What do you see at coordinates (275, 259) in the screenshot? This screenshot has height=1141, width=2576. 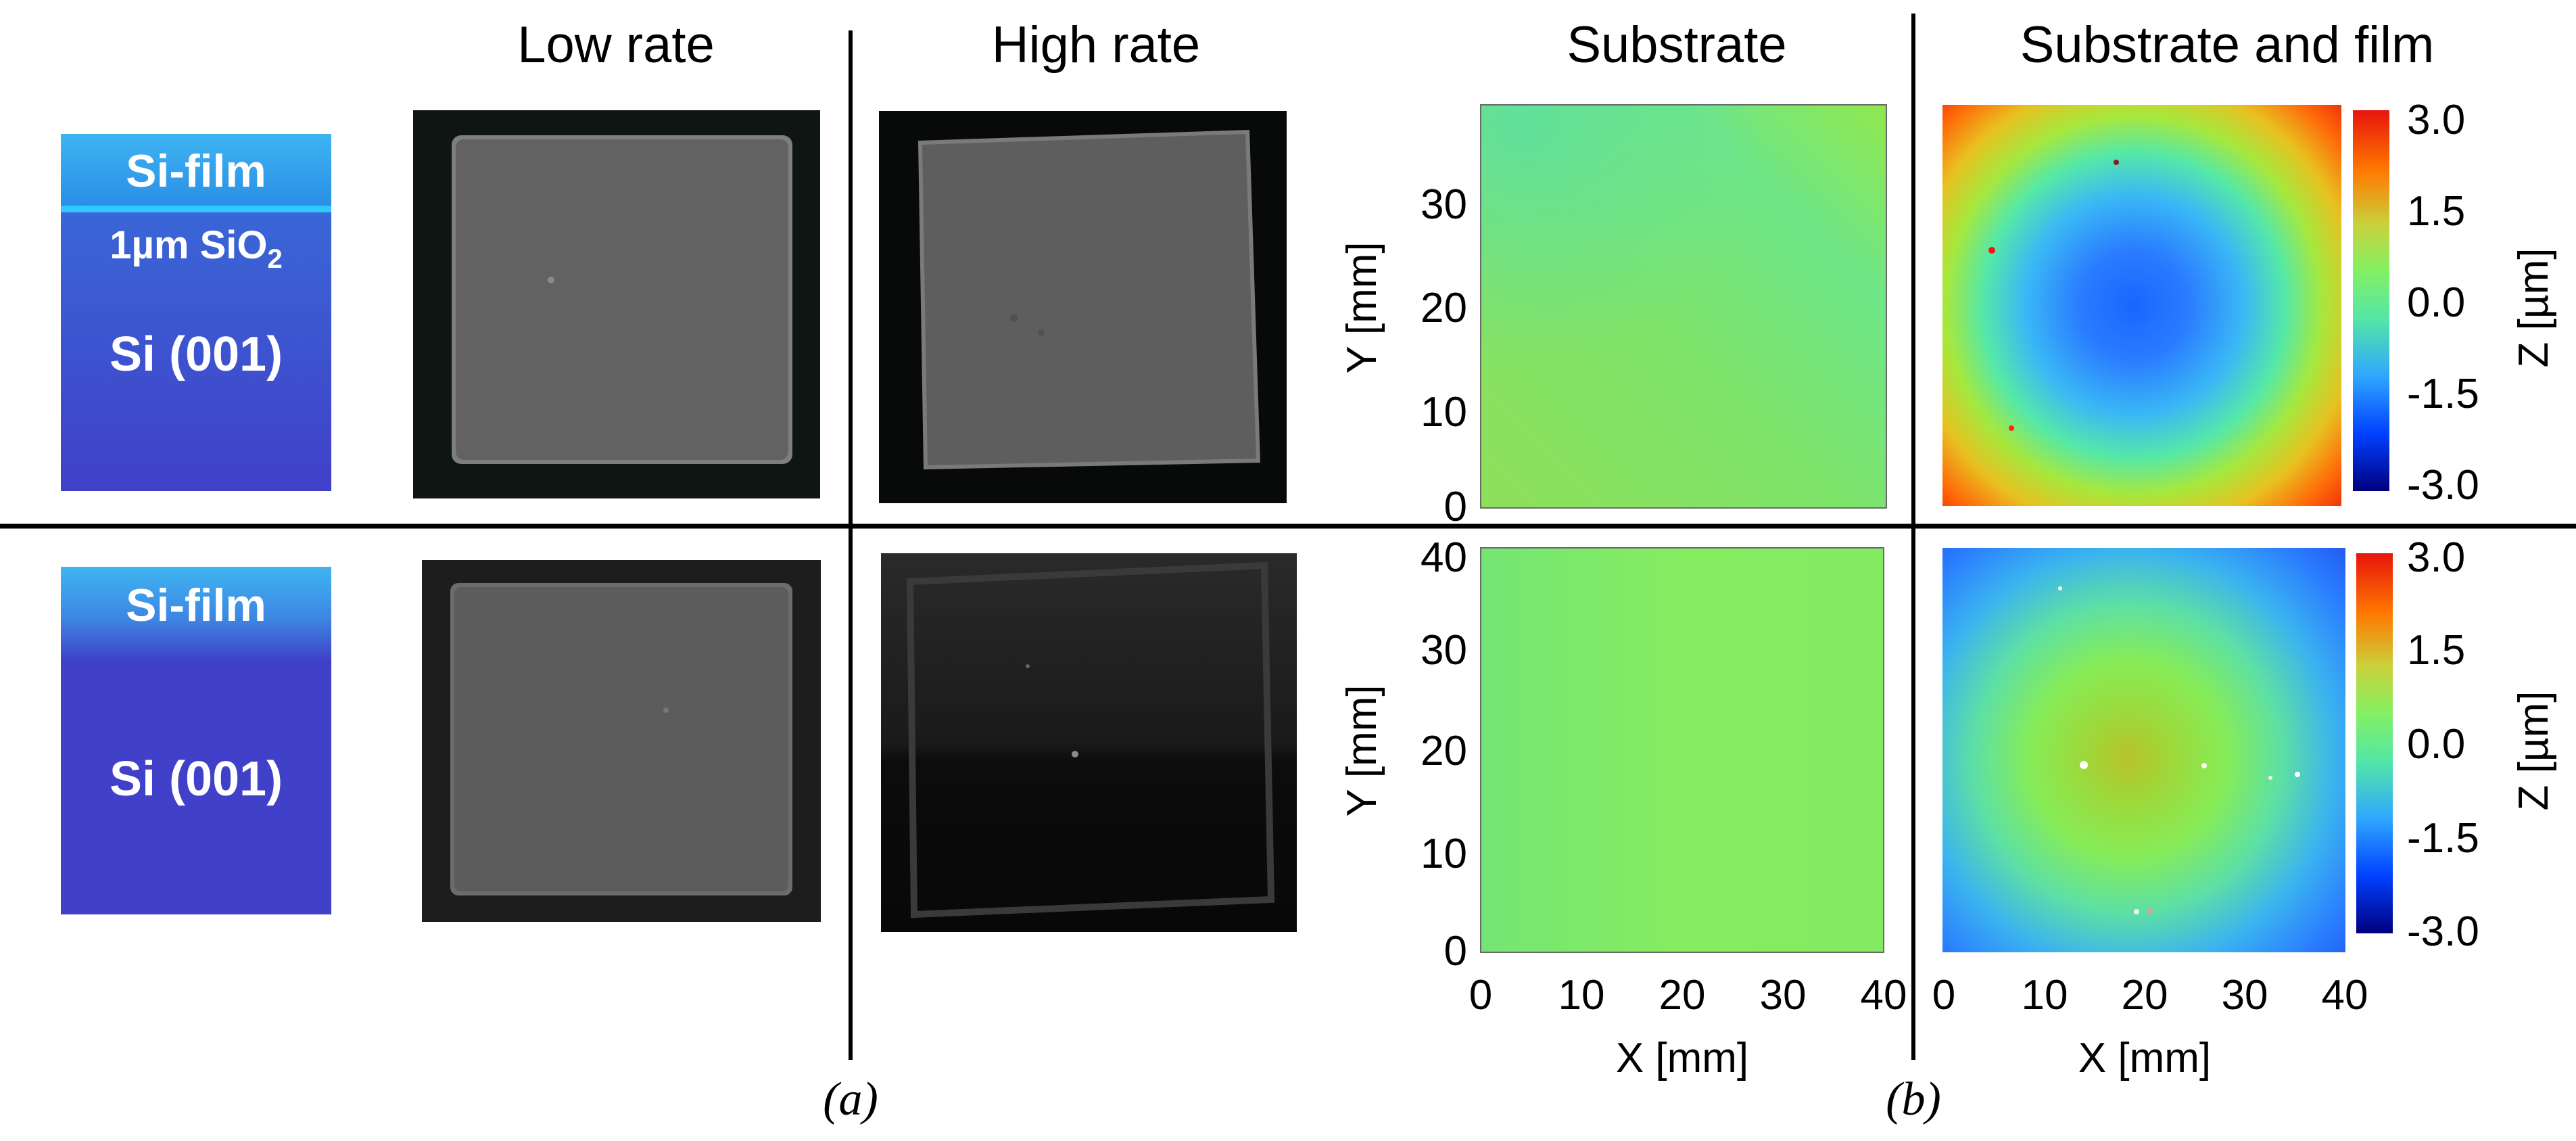 I see `schematic-top-oxide-subscript: 2` at bounding box center [275, 259].